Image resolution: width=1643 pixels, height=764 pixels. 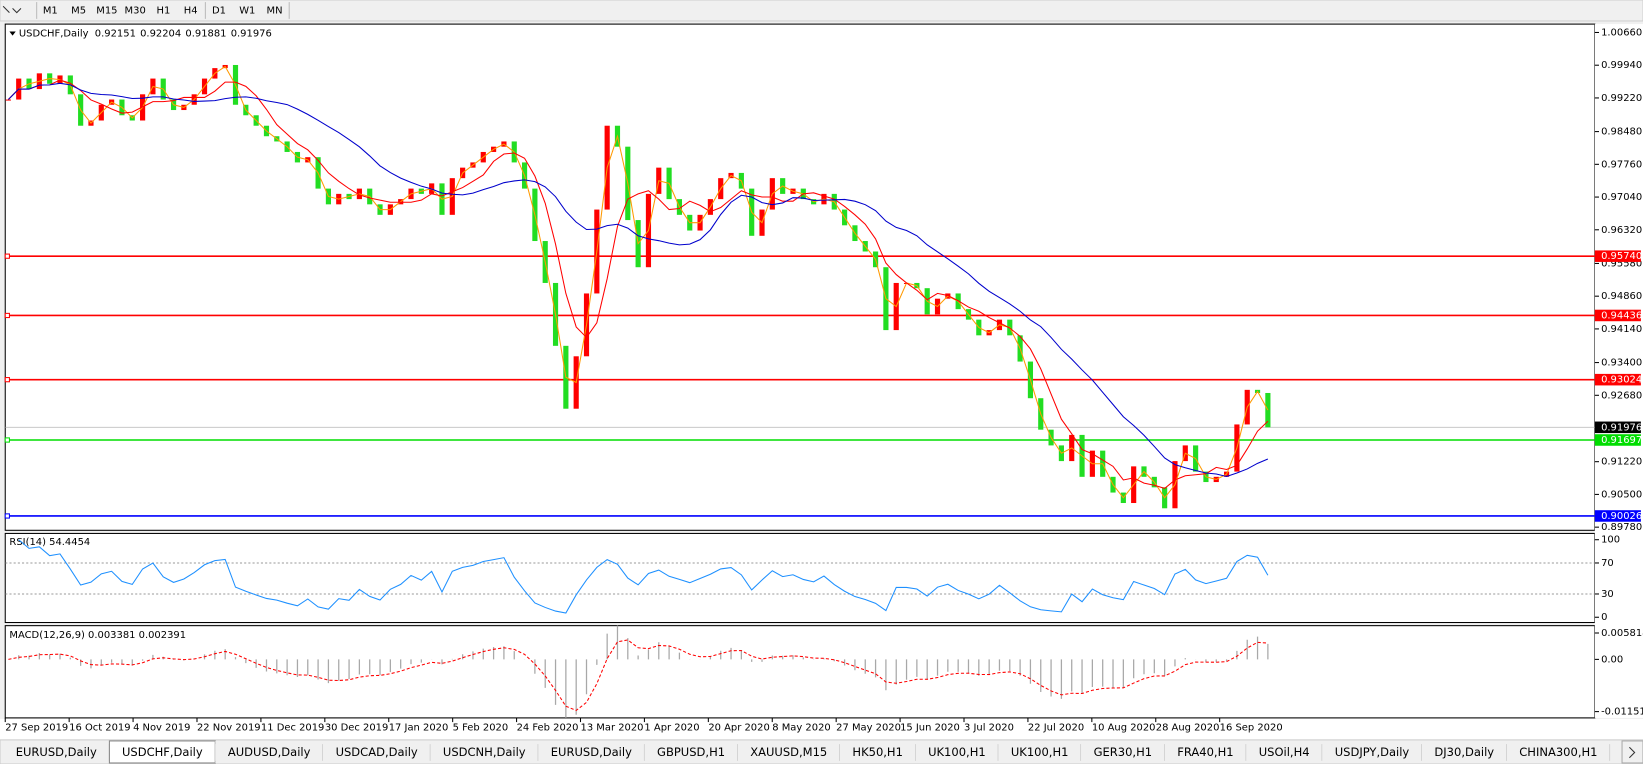 What do you see at coordinates (49, 542) in the screenshot?
I see `rsi-title: RSI(14) 54.4454` at bounding box center [49, 542].